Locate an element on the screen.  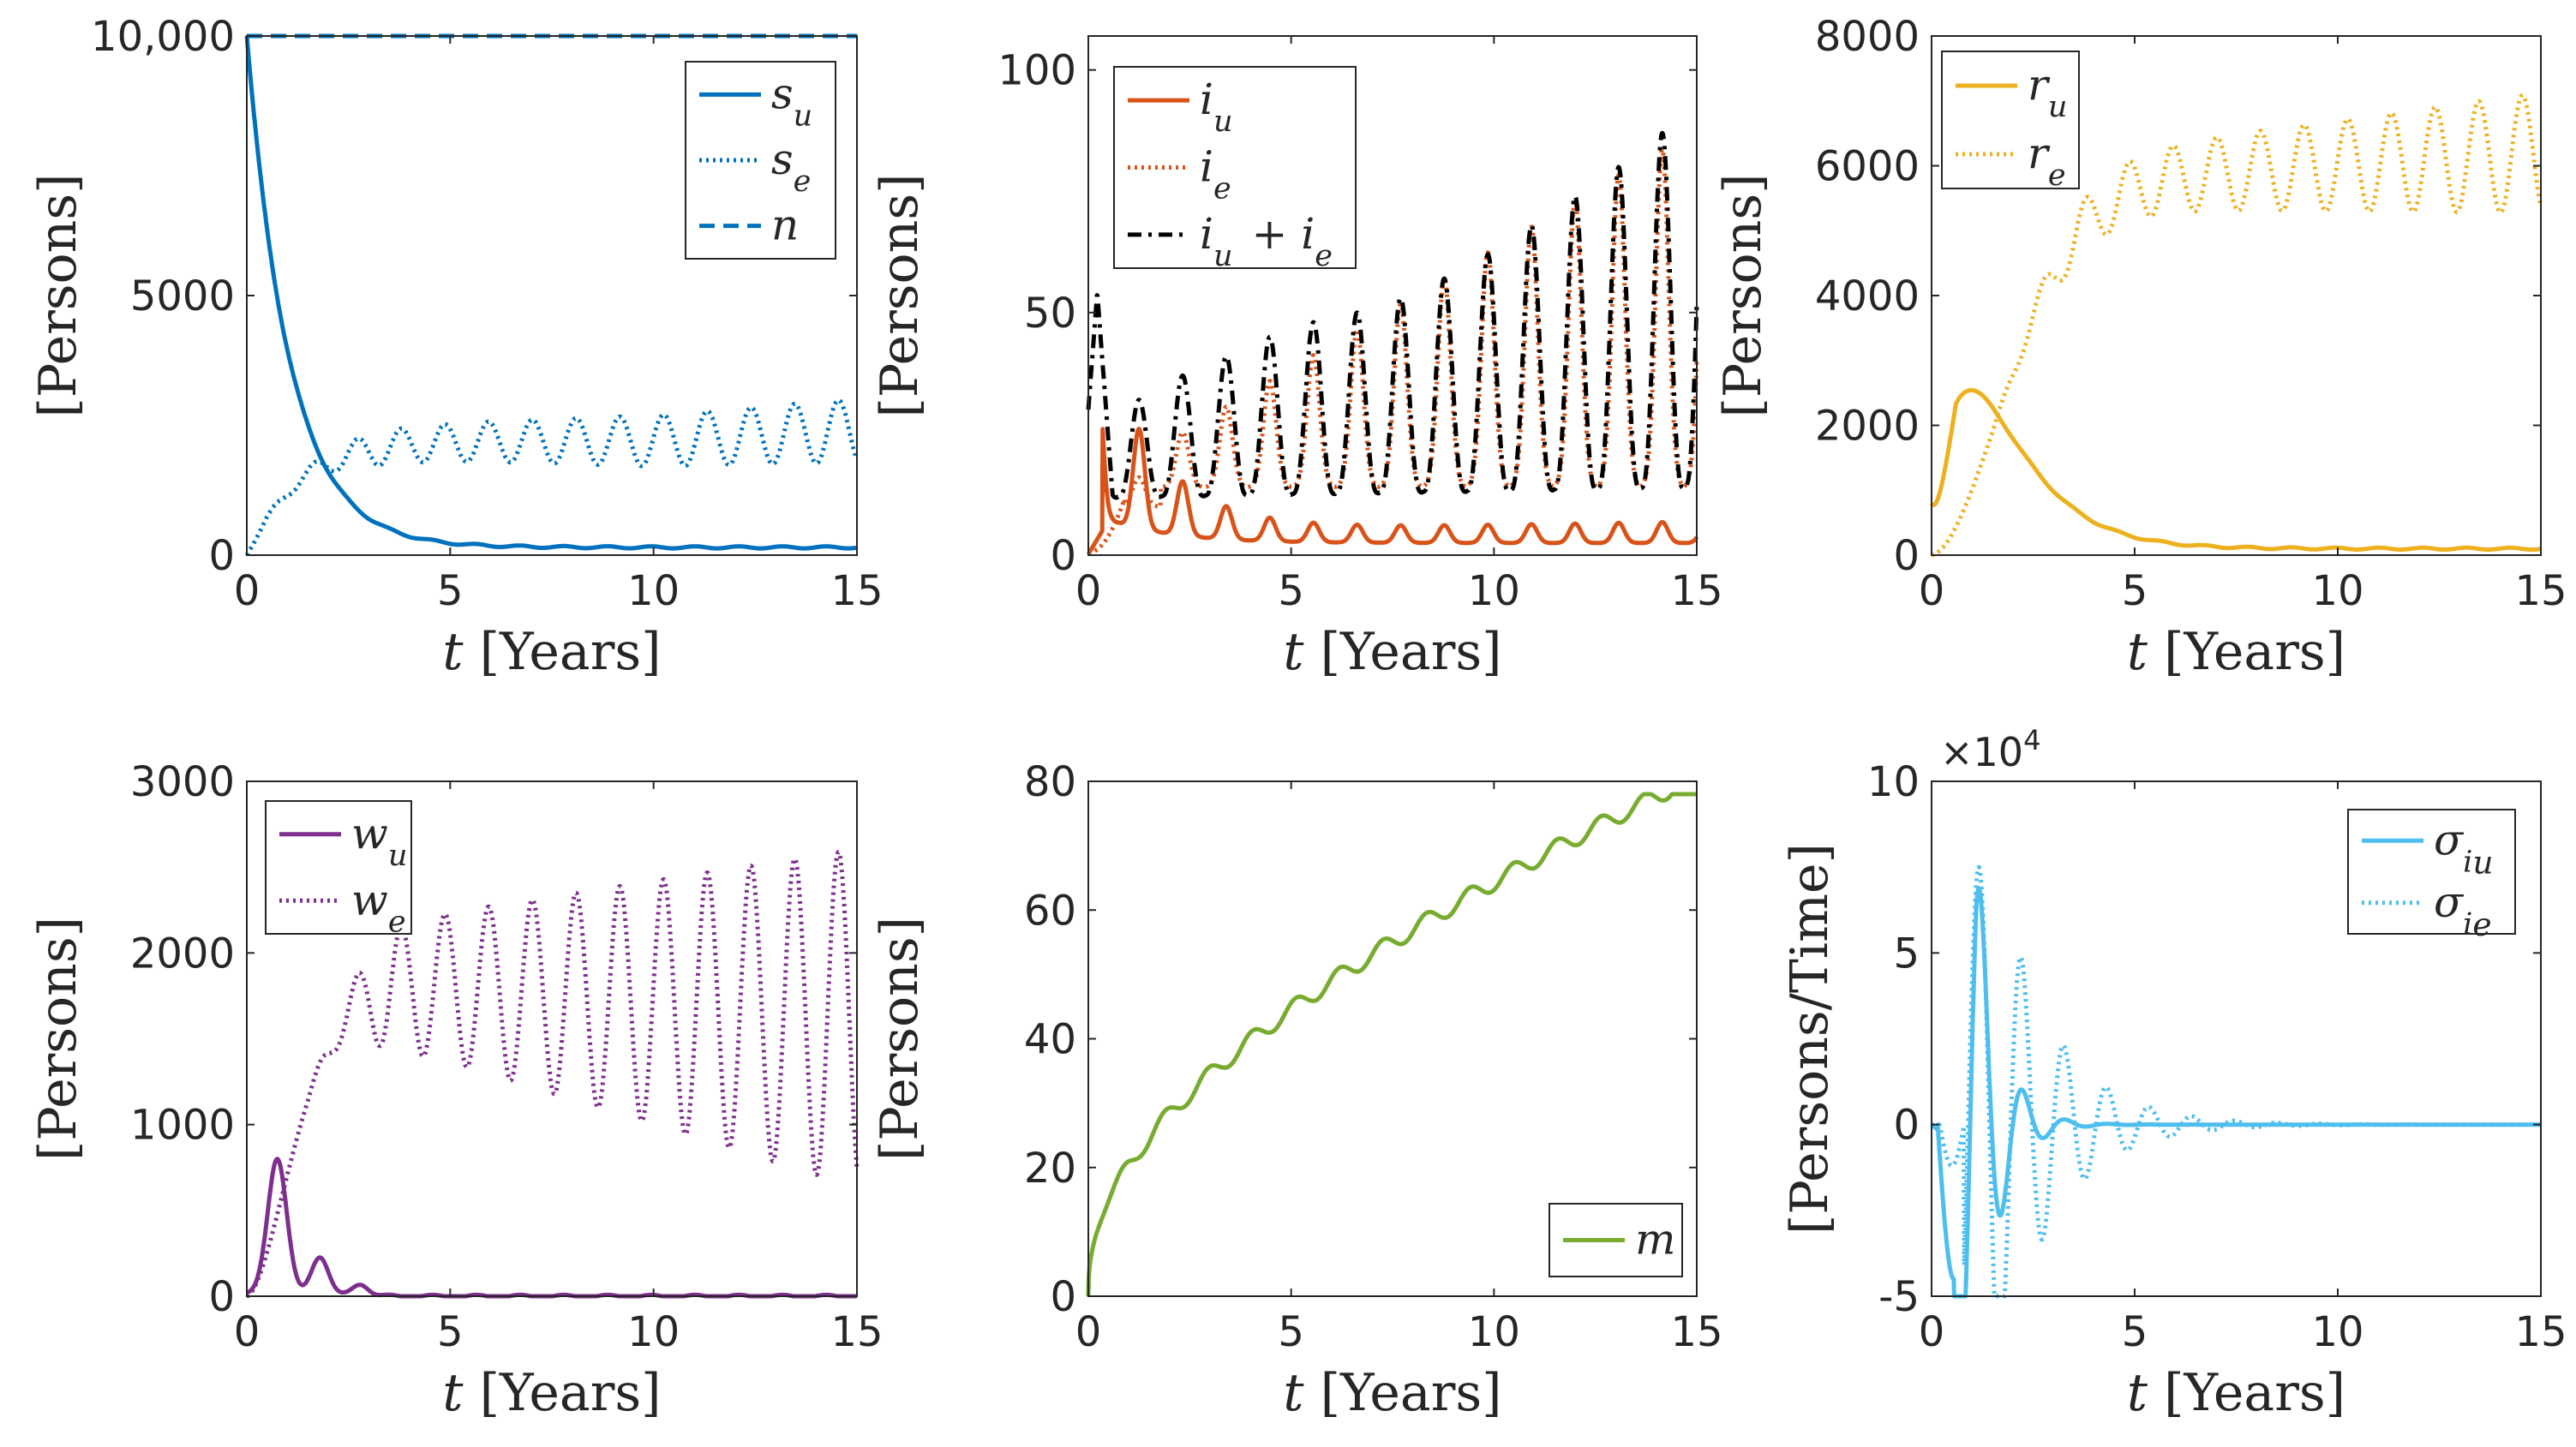
y-tick-label: 50 is located at coordinates (1050, 314).